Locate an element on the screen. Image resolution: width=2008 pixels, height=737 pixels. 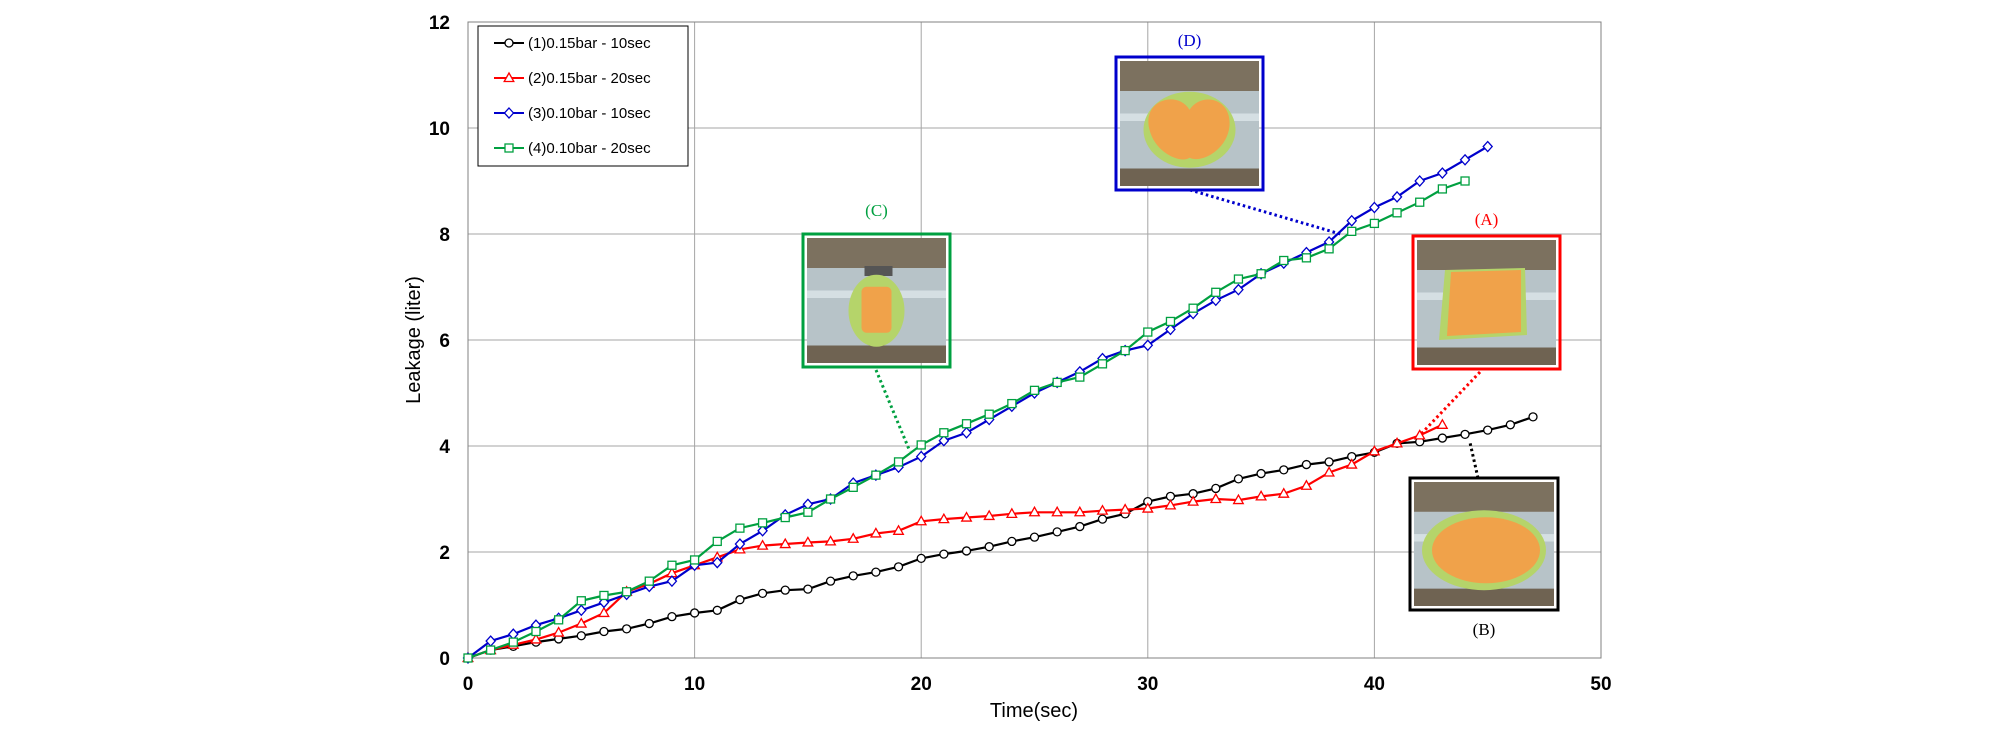
legend-label: (3)0.10bar - 10sec is located at coordinates (589, 113).